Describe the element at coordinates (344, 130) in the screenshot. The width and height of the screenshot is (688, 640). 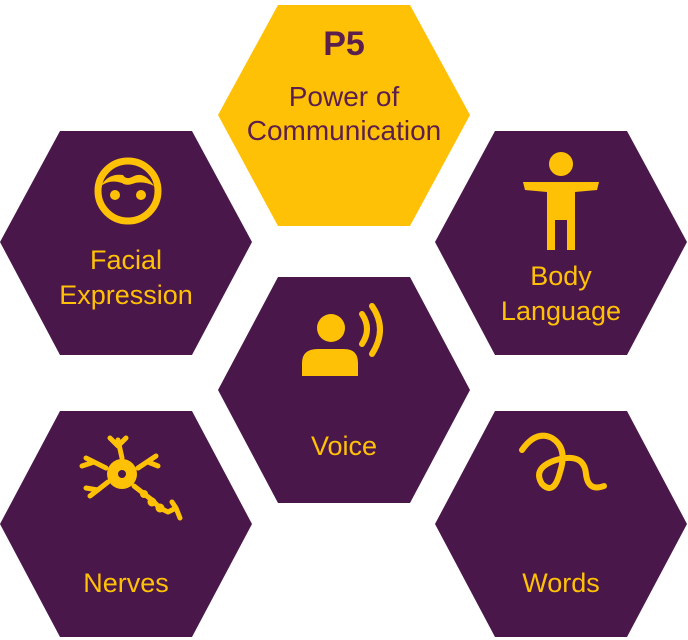
I see `center-title-line2: Communication` at that location.